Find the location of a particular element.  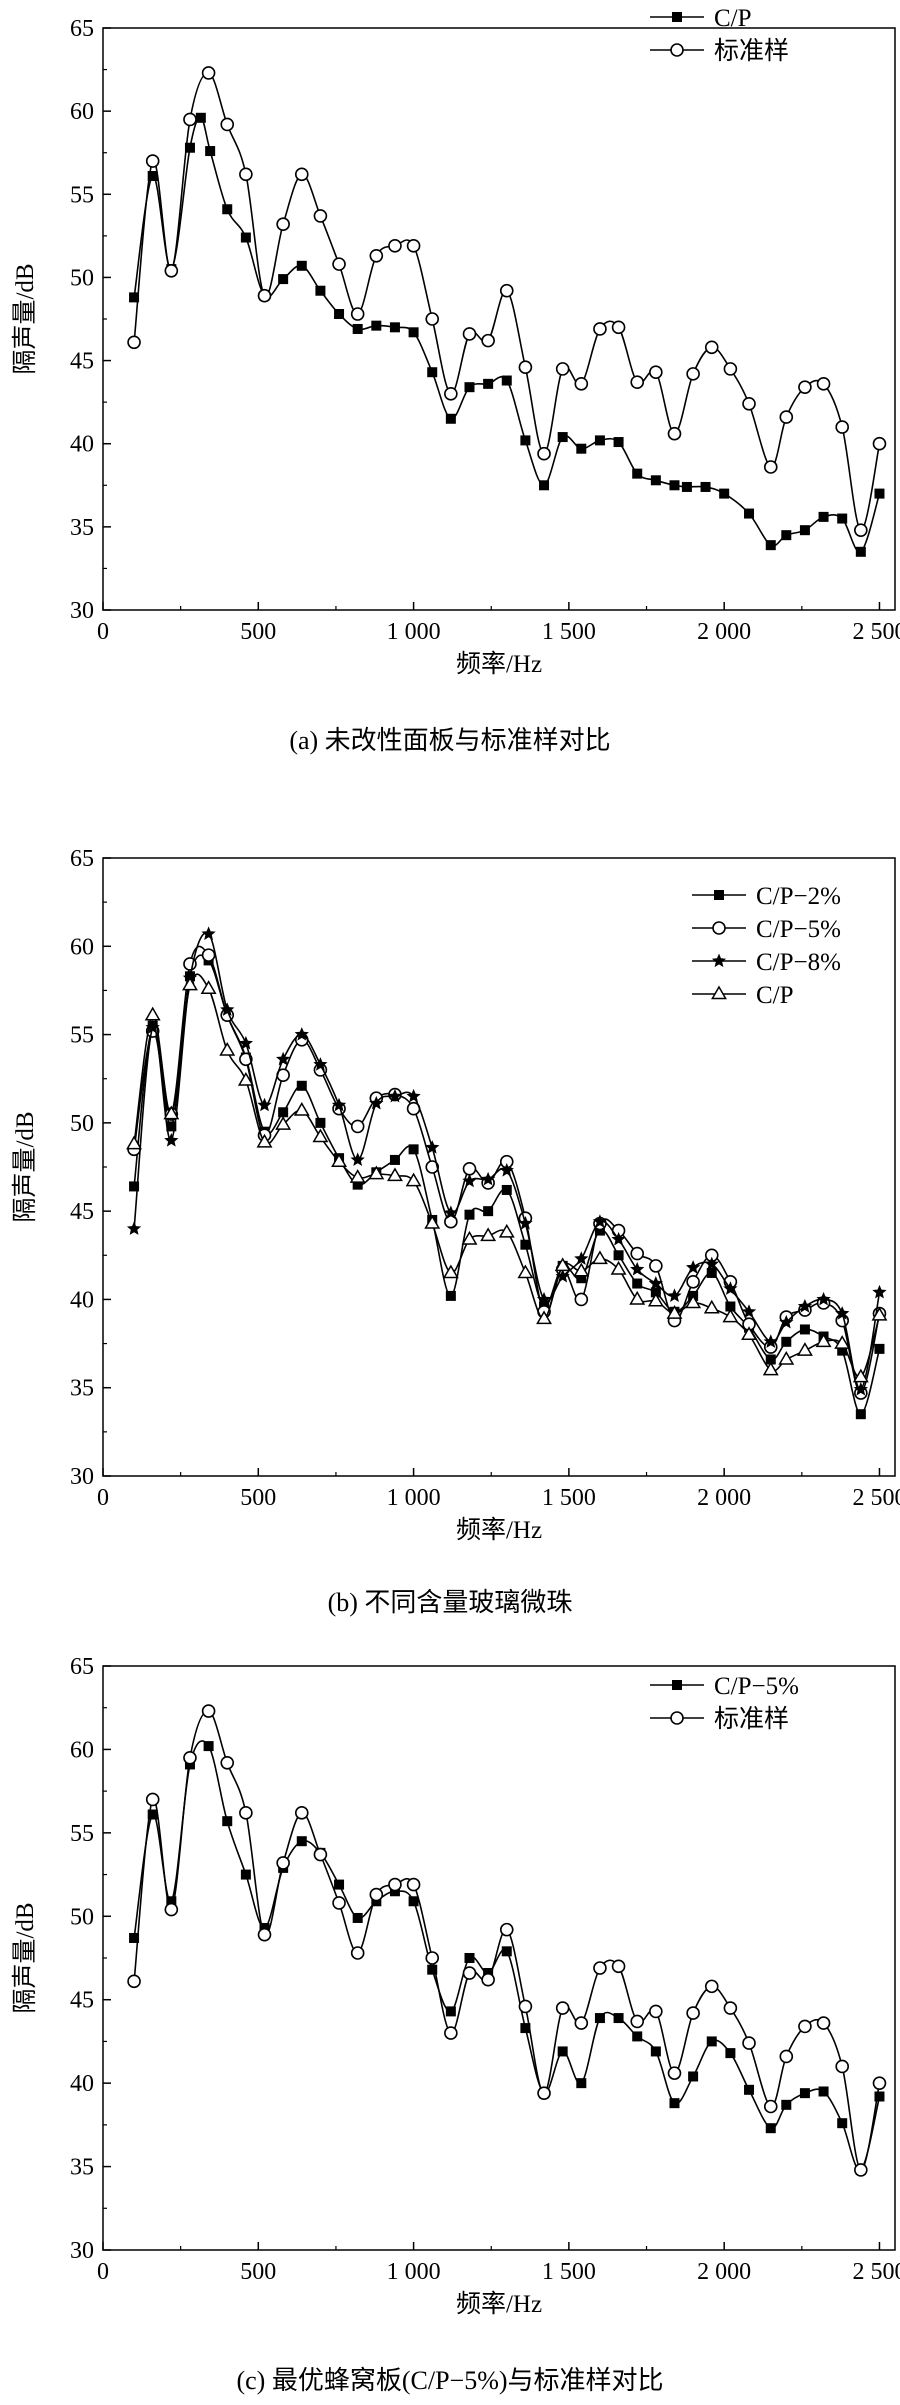

chart-c-y-tick-label: 40 is located at coordinates (82, 2084).